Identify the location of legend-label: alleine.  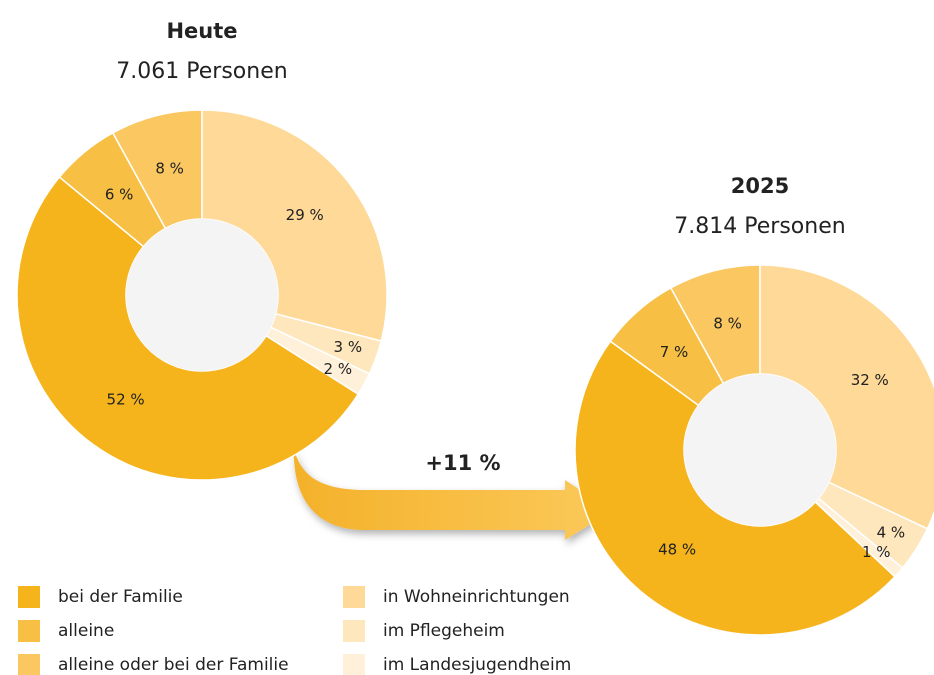
(86, 631).